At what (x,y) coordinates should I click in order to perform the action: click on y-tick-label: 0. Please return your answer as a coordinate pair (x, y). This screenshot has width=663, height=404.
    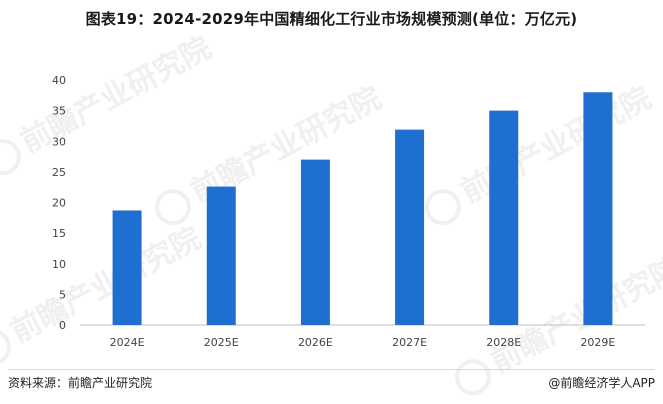
    Looking at the image, I should click on (62, 325).